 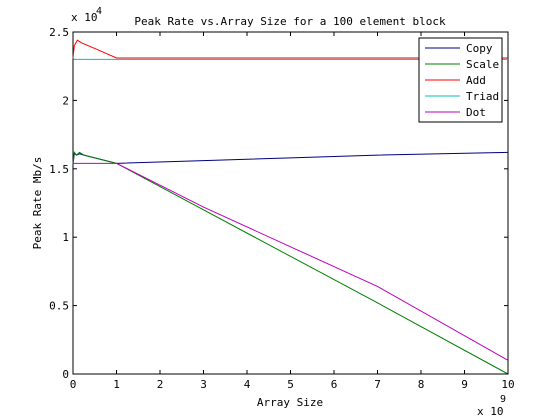 What do you see at coordinates (203, 384) in the screenshot?
I see `x-tick-label: 3` at bounding box center [203, 384].